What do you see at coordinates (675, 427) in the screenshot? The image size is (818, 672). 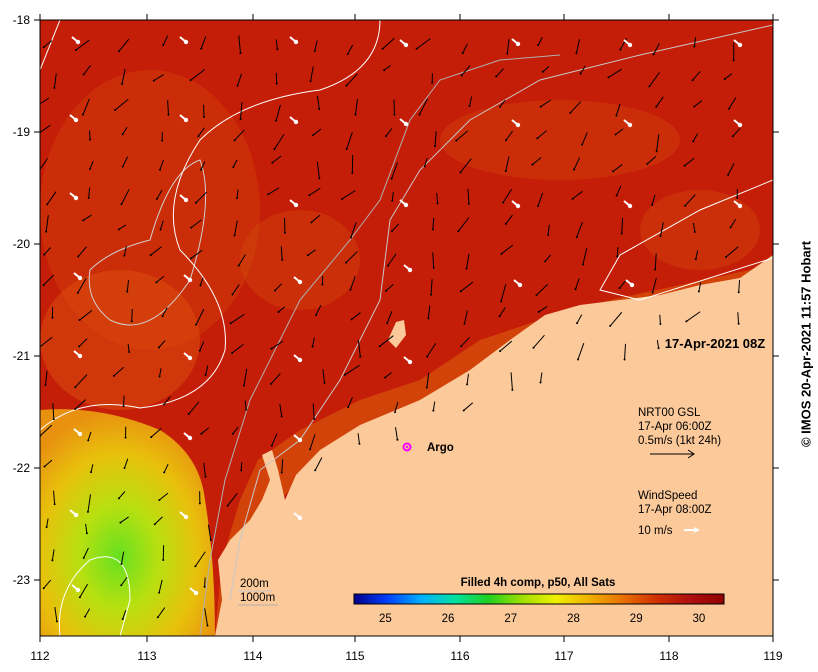 I see `current-legend-line: 17-Apr 06:00Z` at bounding box center [675, 427].